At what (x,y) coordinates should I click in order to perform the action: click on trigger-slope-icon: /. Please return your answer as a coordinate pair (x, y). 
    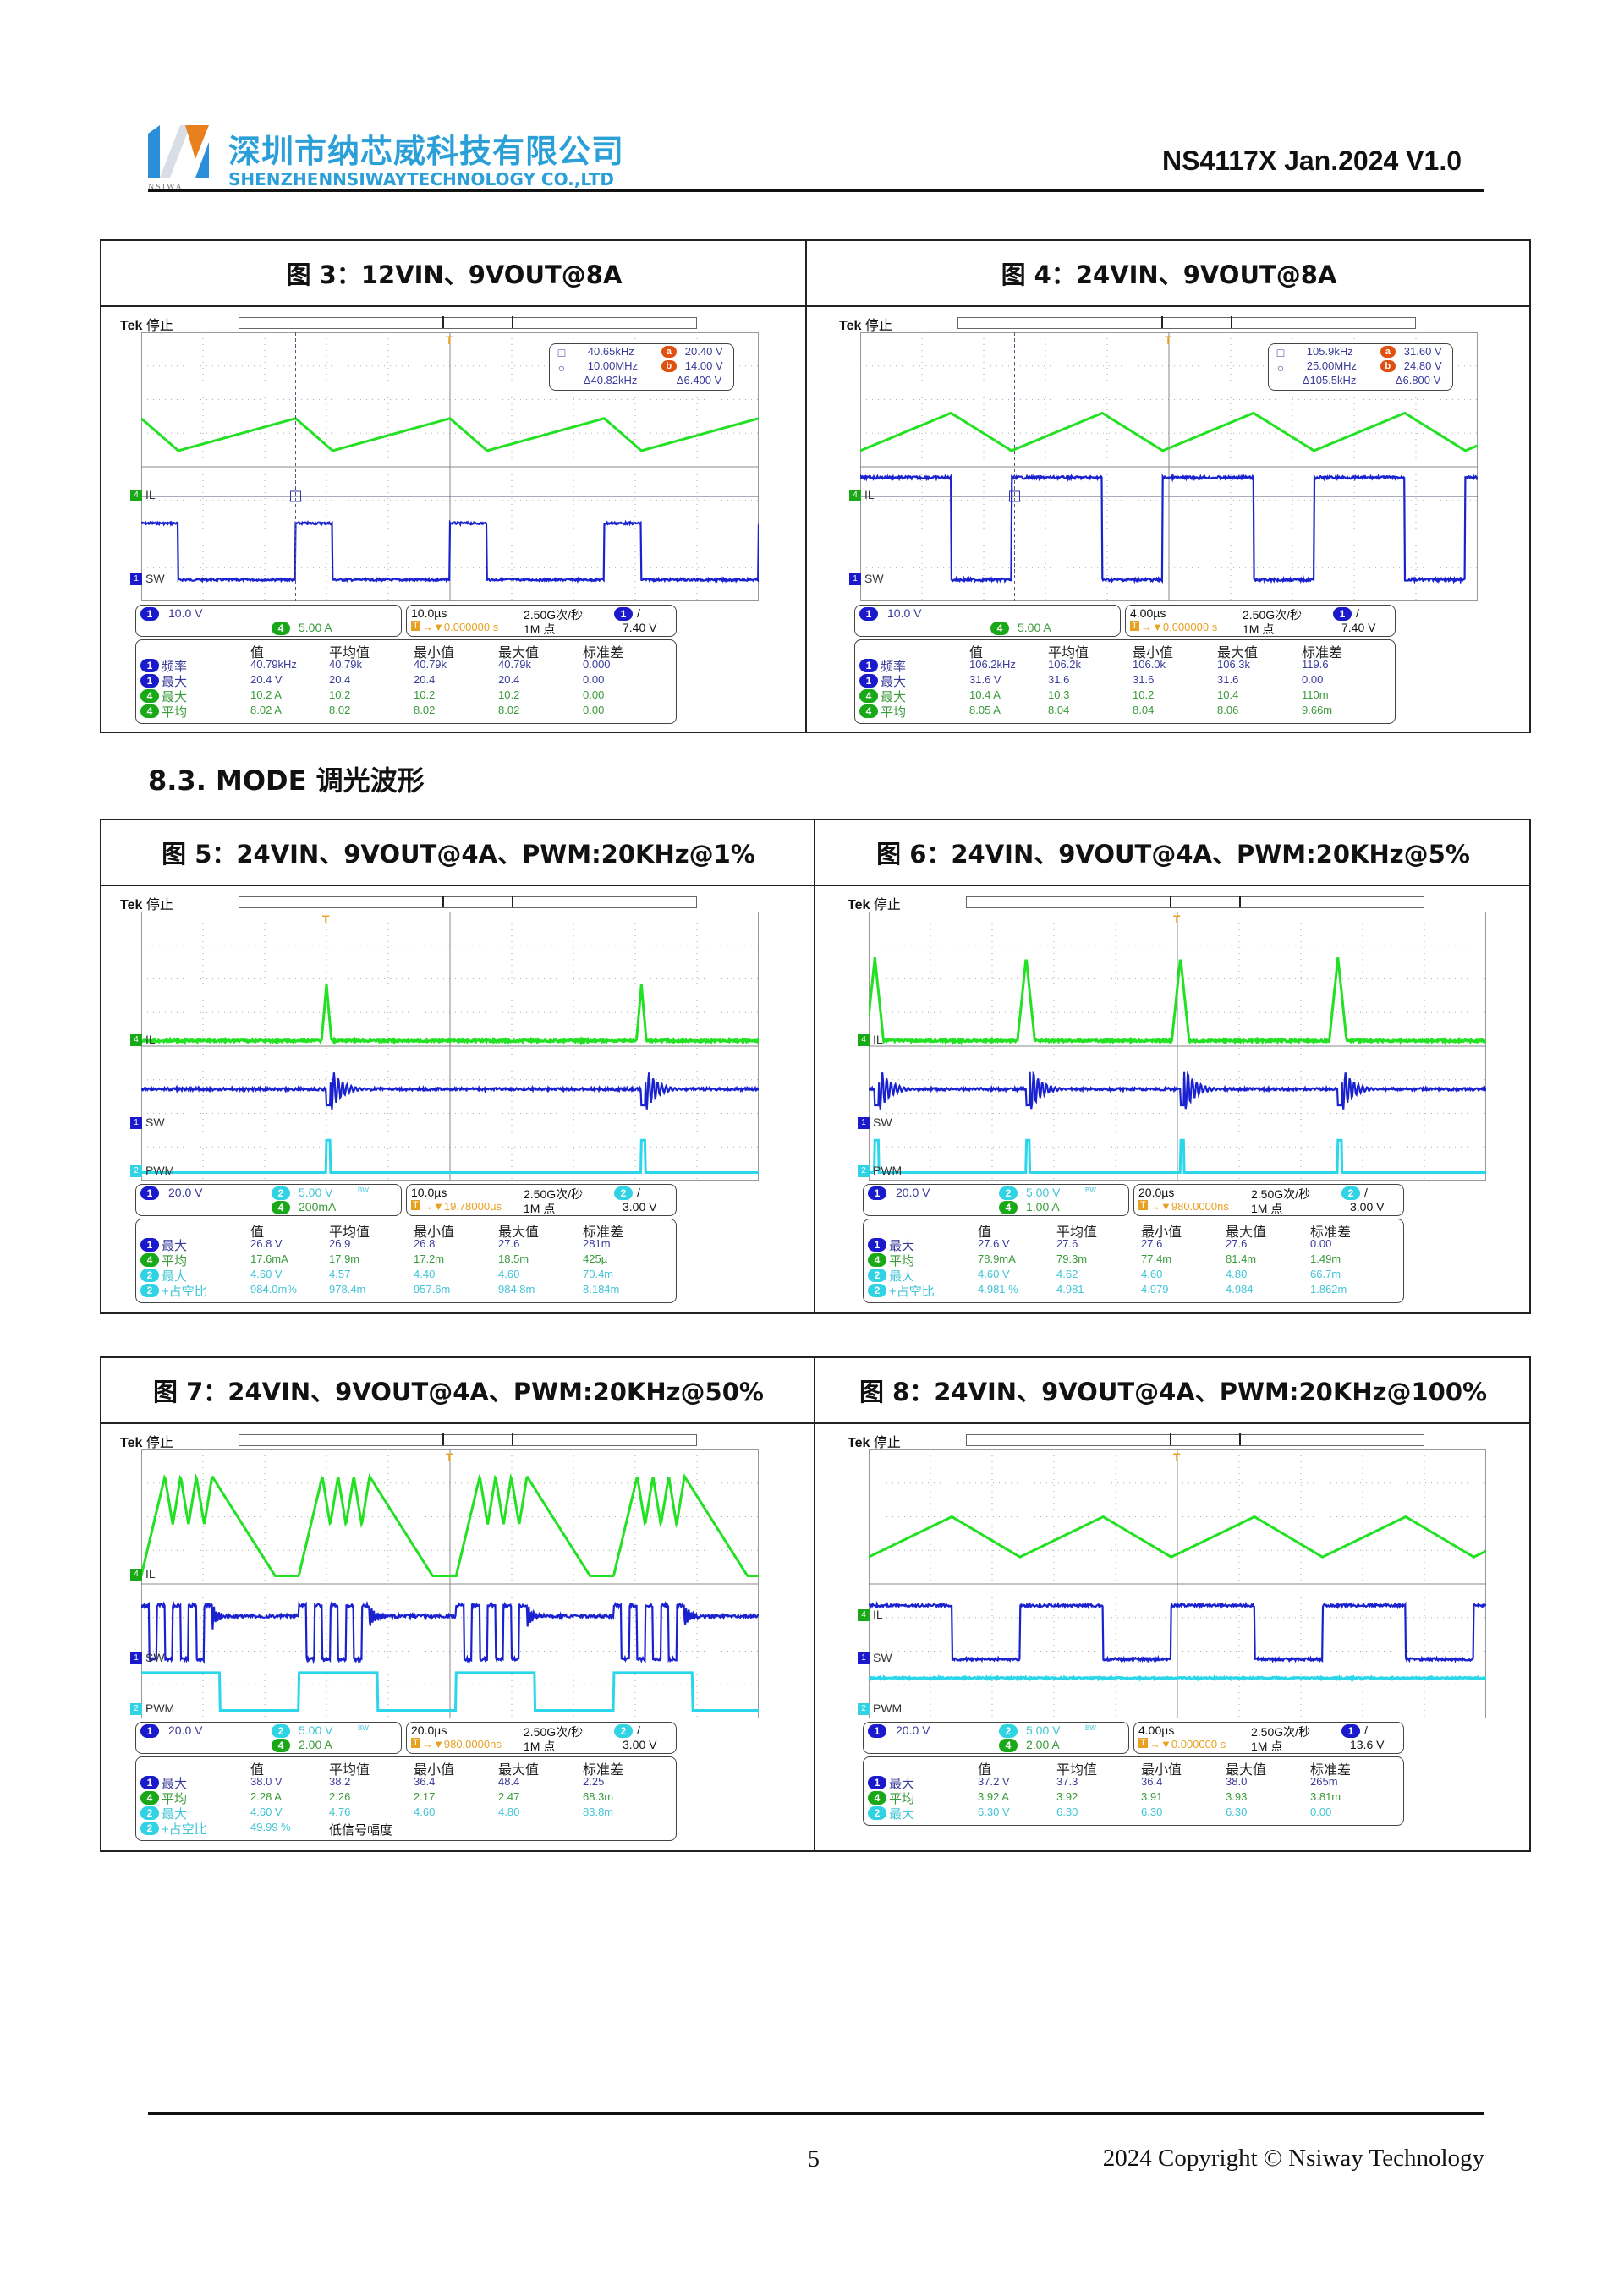
    Looking at the image, I should click on (1366, 1192).